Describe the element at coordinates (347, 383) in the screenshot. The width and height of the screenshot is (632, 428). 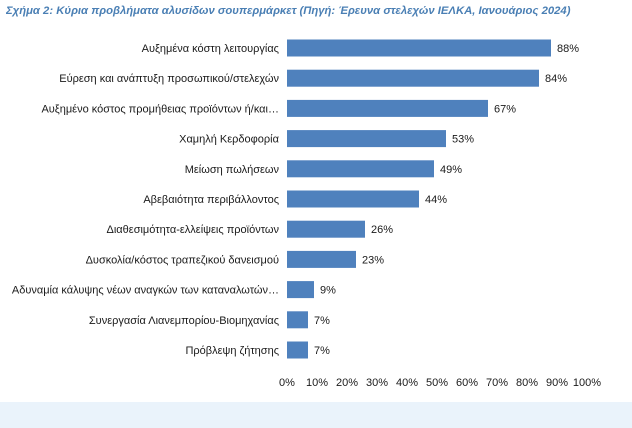
I see `x-tick-label: 20%` at that location.